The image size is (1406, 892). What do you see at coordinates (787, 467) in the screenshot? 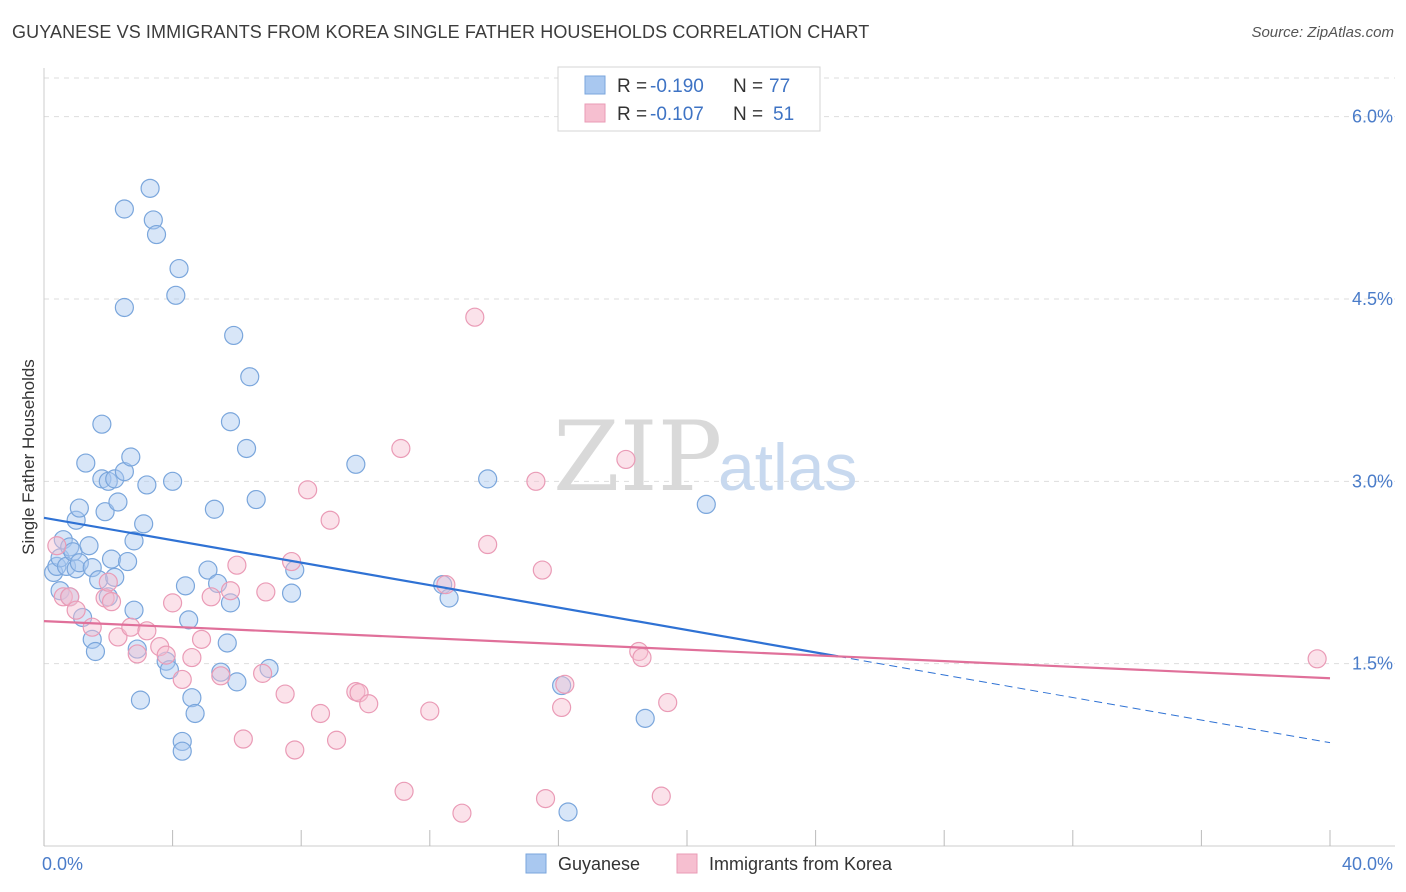
I see `watermark-atlas: atlas` at bounding box center [787, 467].